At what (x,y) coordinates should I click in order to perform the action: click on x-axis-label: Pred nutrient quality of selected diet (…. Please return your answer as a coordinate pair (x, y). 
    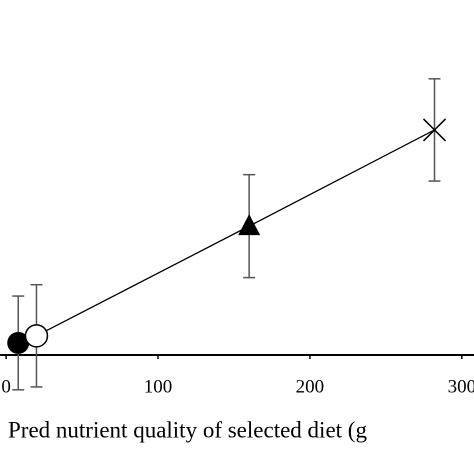
    Looking at the image, I should click on (187, 429).